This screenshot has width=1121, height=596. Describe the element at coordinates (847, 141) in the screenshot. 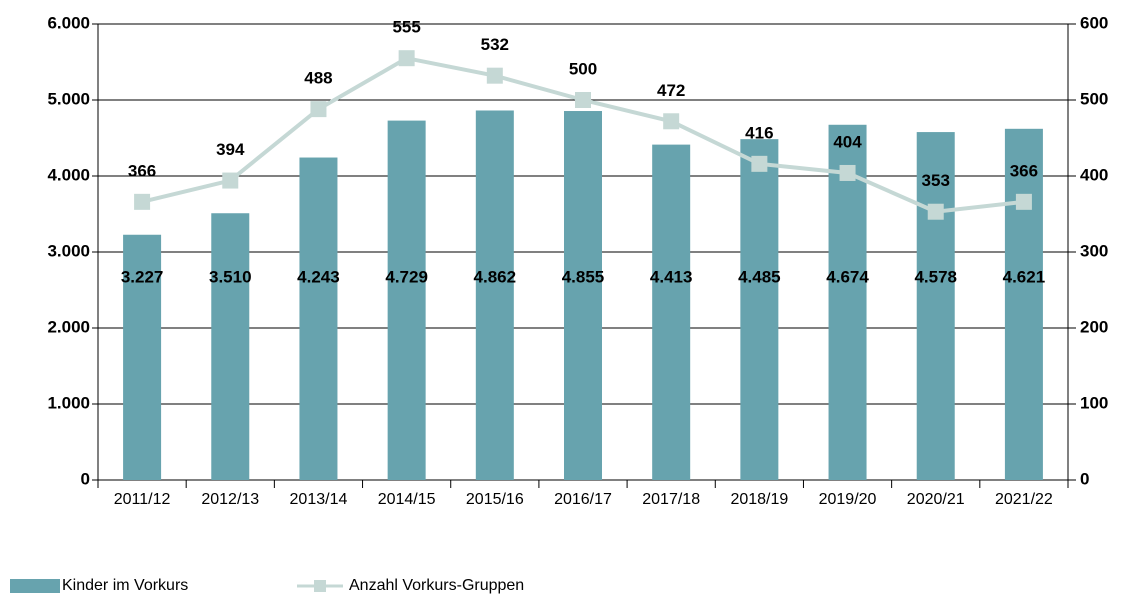

I see `line-value-label: 404` at that location.